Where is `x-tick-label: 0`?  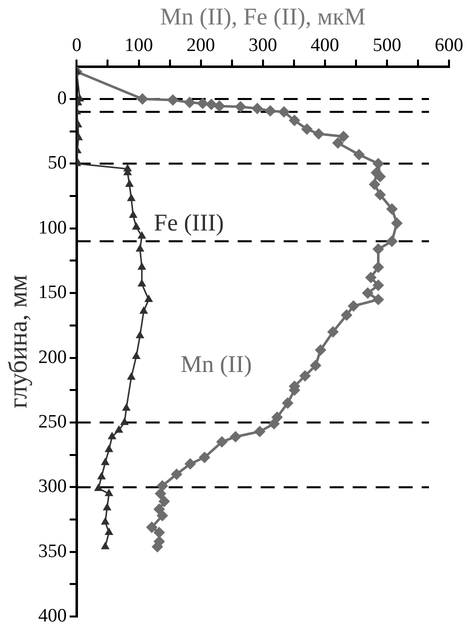
x-tick-label: 0 is located at coordinates (77, 45).